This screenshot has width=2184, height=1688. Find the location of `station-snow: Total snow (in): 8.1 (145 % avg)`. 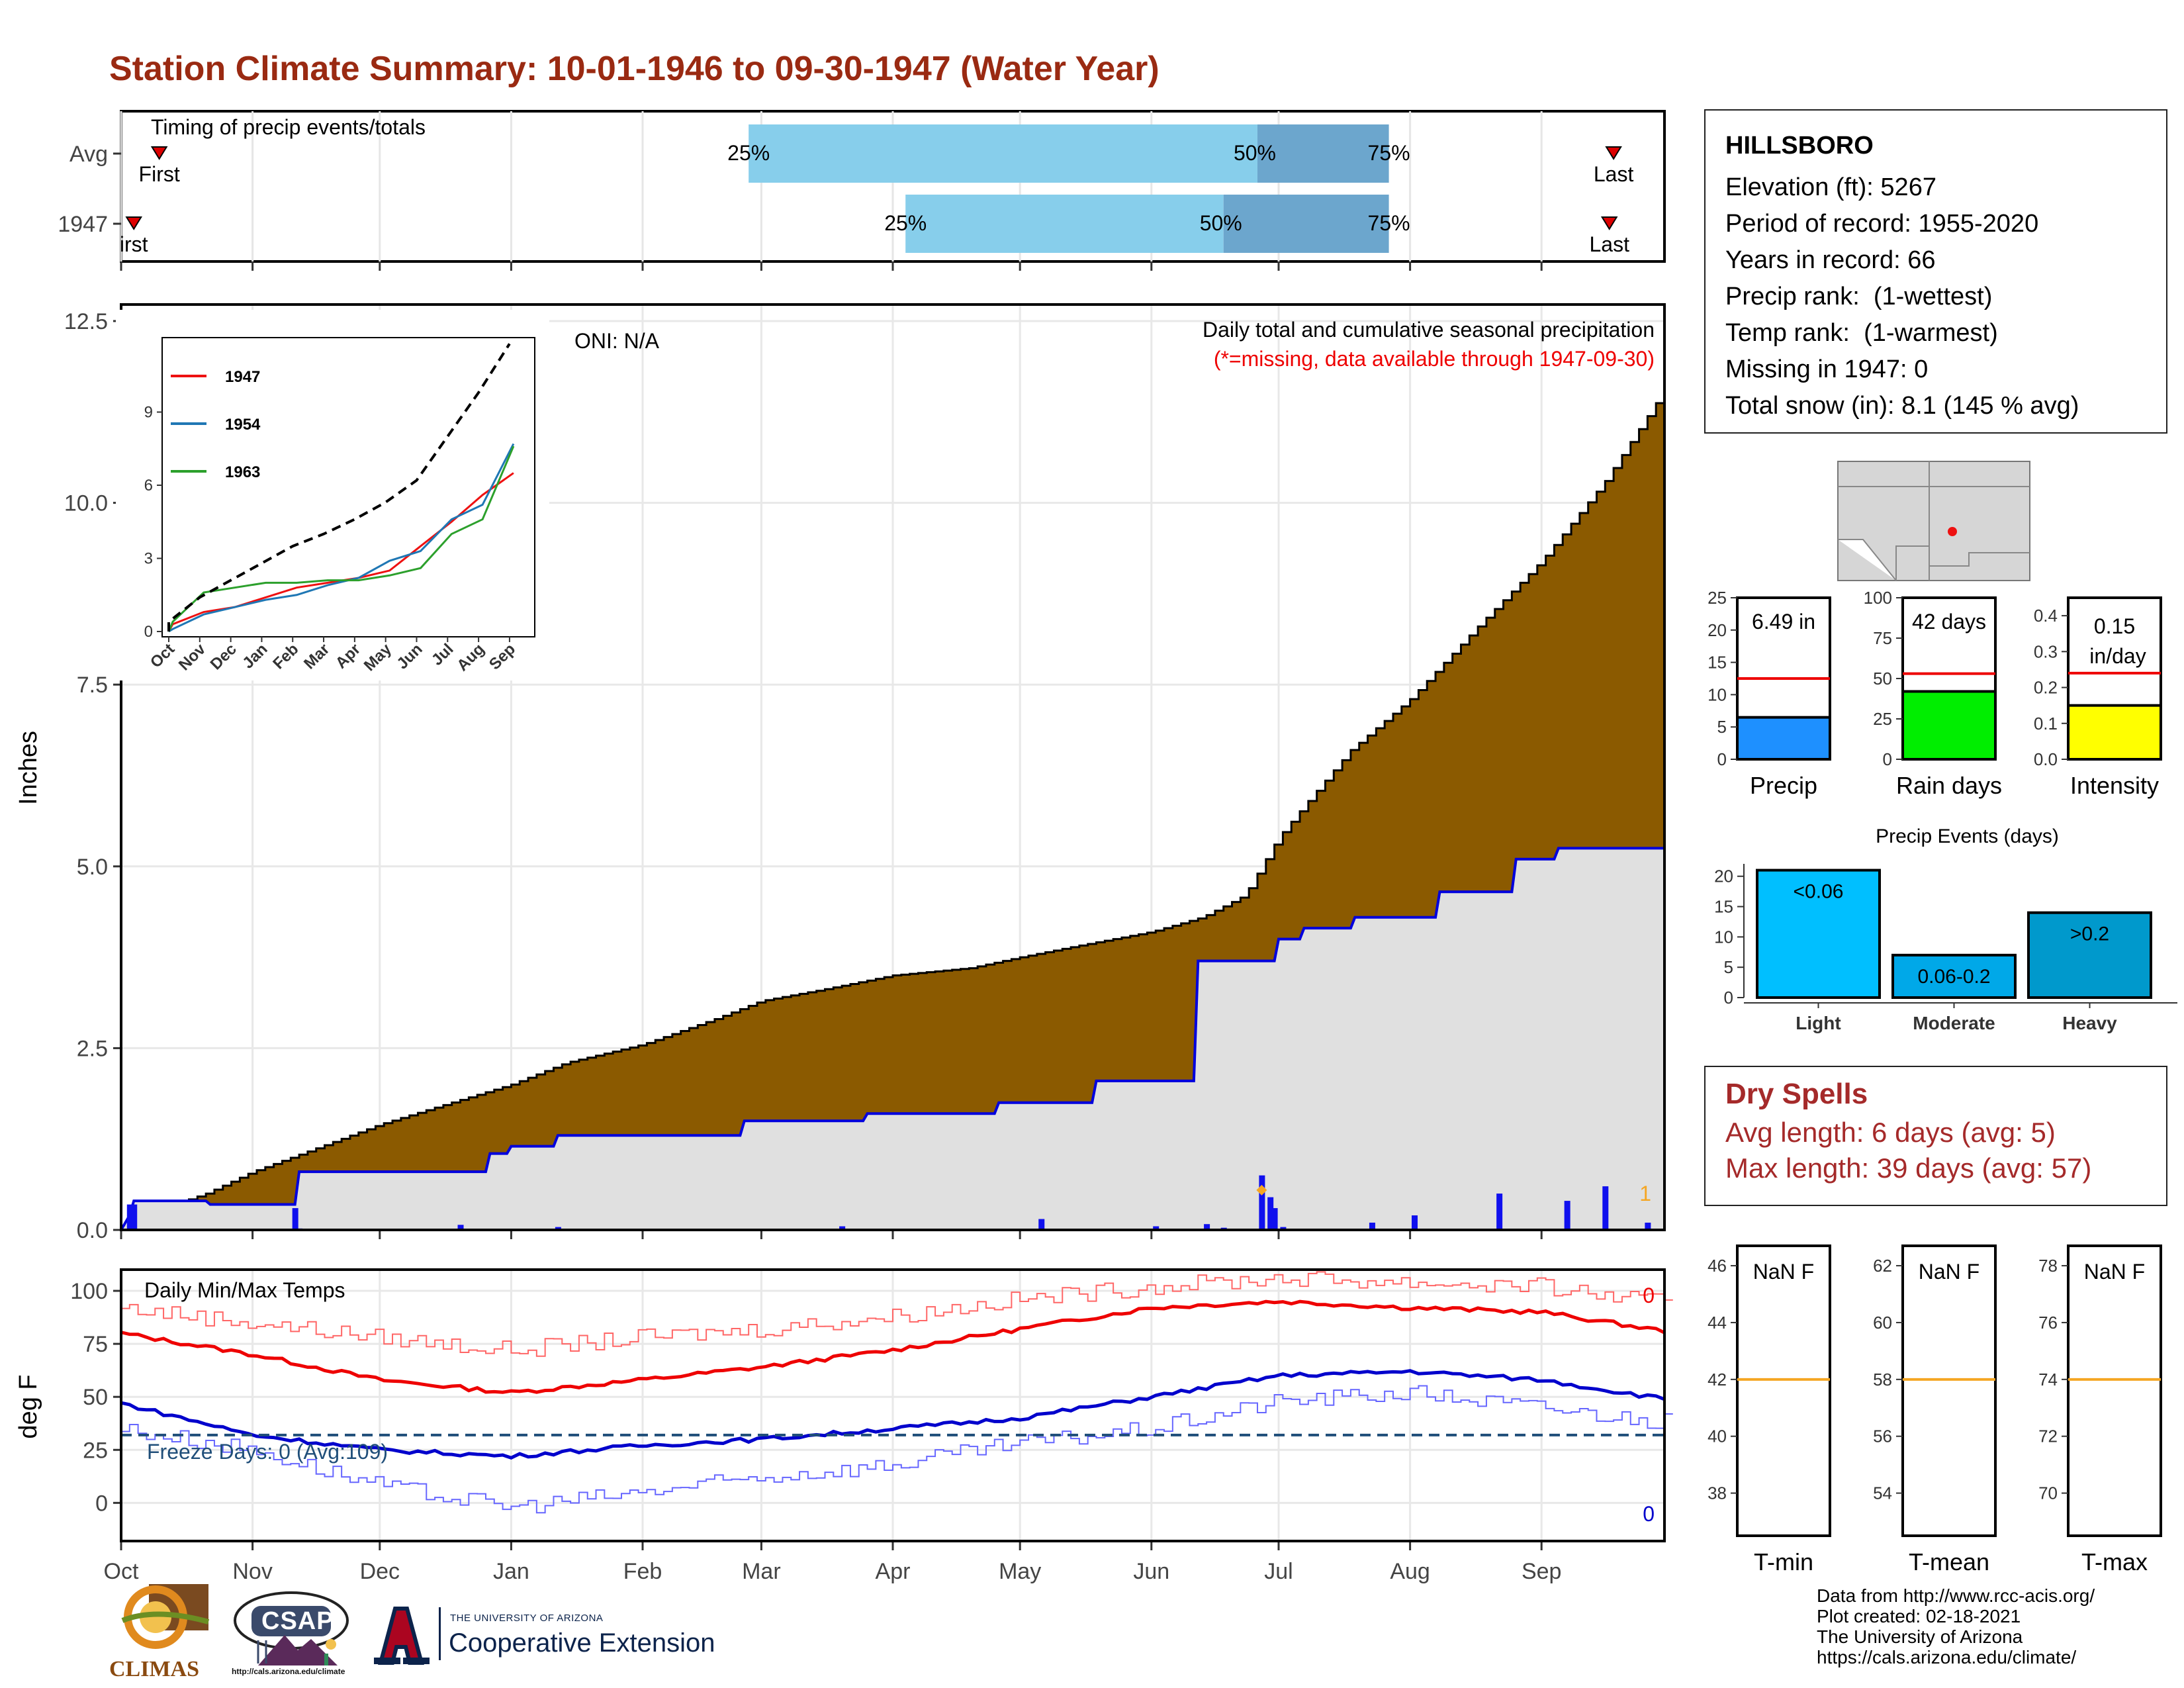

station-snow: Total snow (in): 8.1 (145 % avg) is located at coordinates (1902, 406).